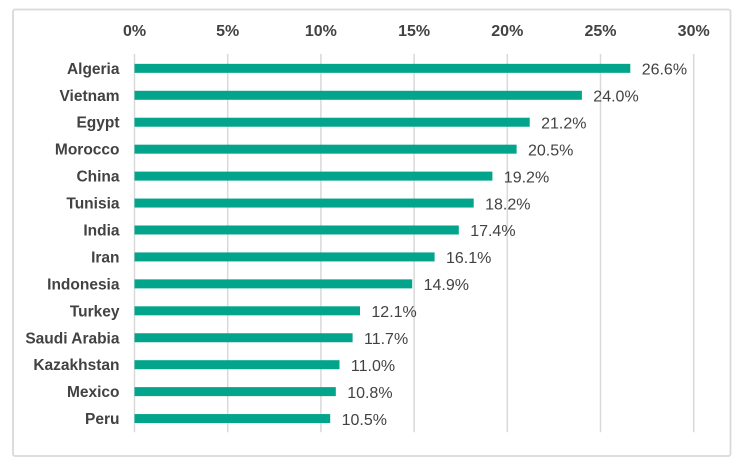 The width and height of the screenshot is (742, 468). What do you see at coordinates (694, 31) in the screenshot?
I see `svg-text: 30%` at bounding box center [694, 31].